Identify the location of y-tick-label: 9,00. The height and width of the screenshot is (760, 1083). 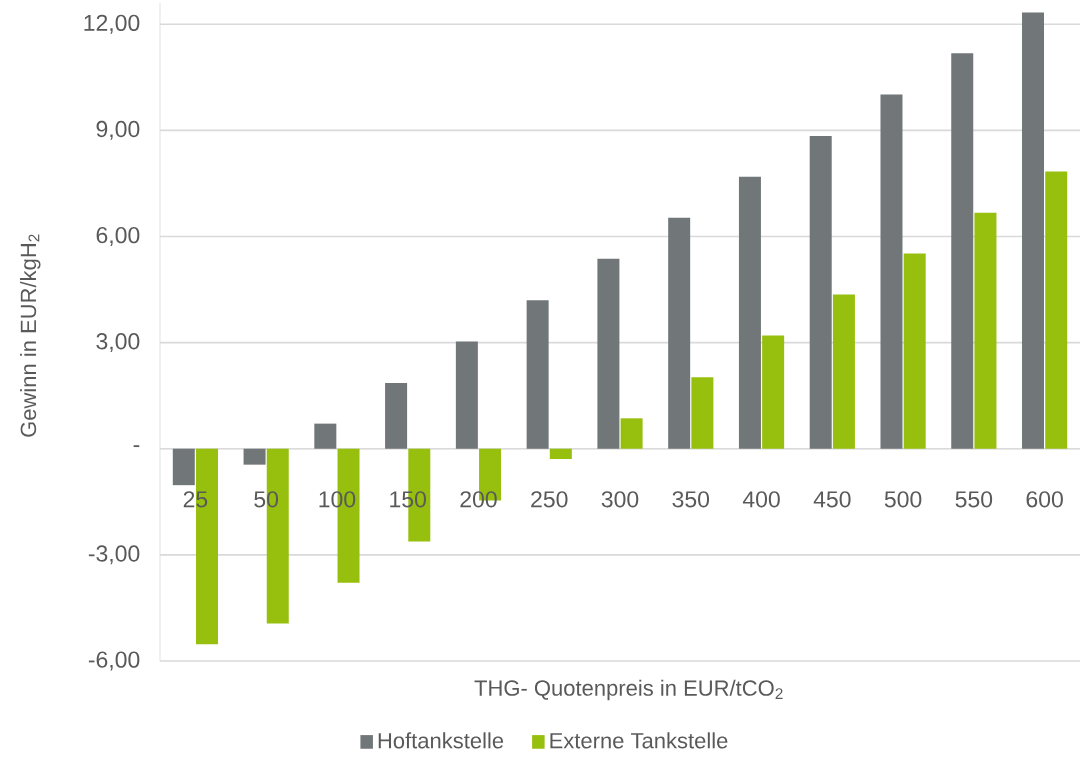
(118, 131).